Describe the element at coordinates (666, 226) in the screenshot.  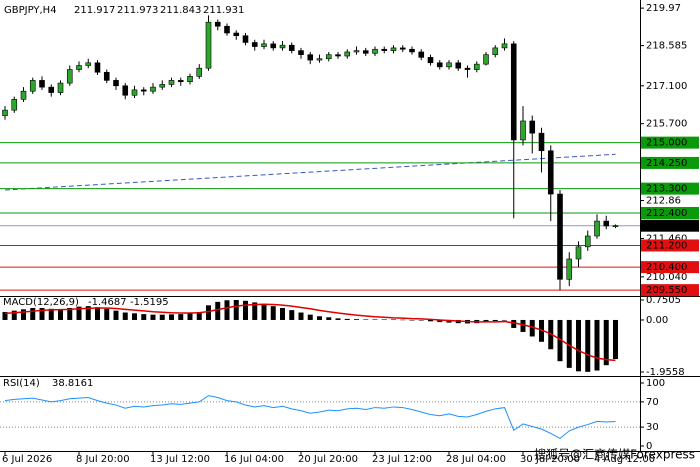
I see `price-label: 211.931` at that location.